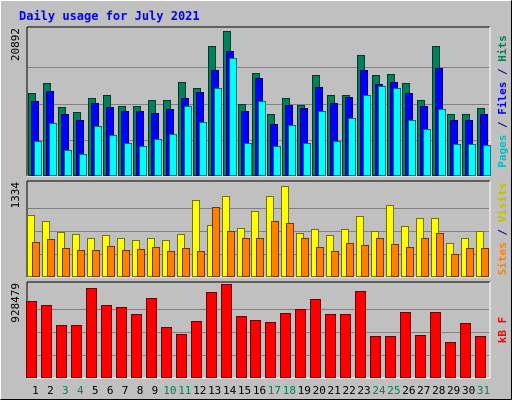 The width and height of the screenshot is (512, 400). Describe the element at coordinates (184, 390) in the screenshot. I see `x-tick-label-day-11: 11` at that location.